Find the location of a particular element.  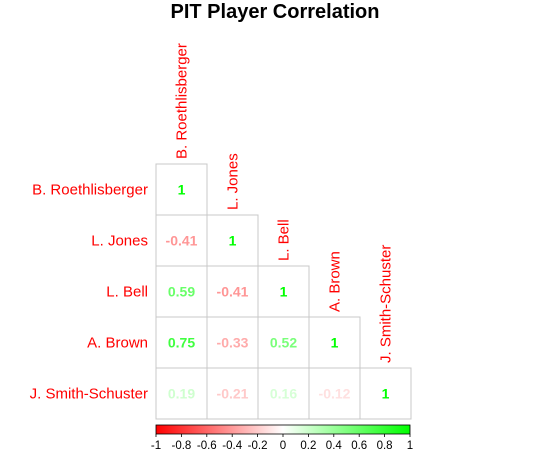

colorbar-tick-label: 0 is located at coordinates (283, 445).